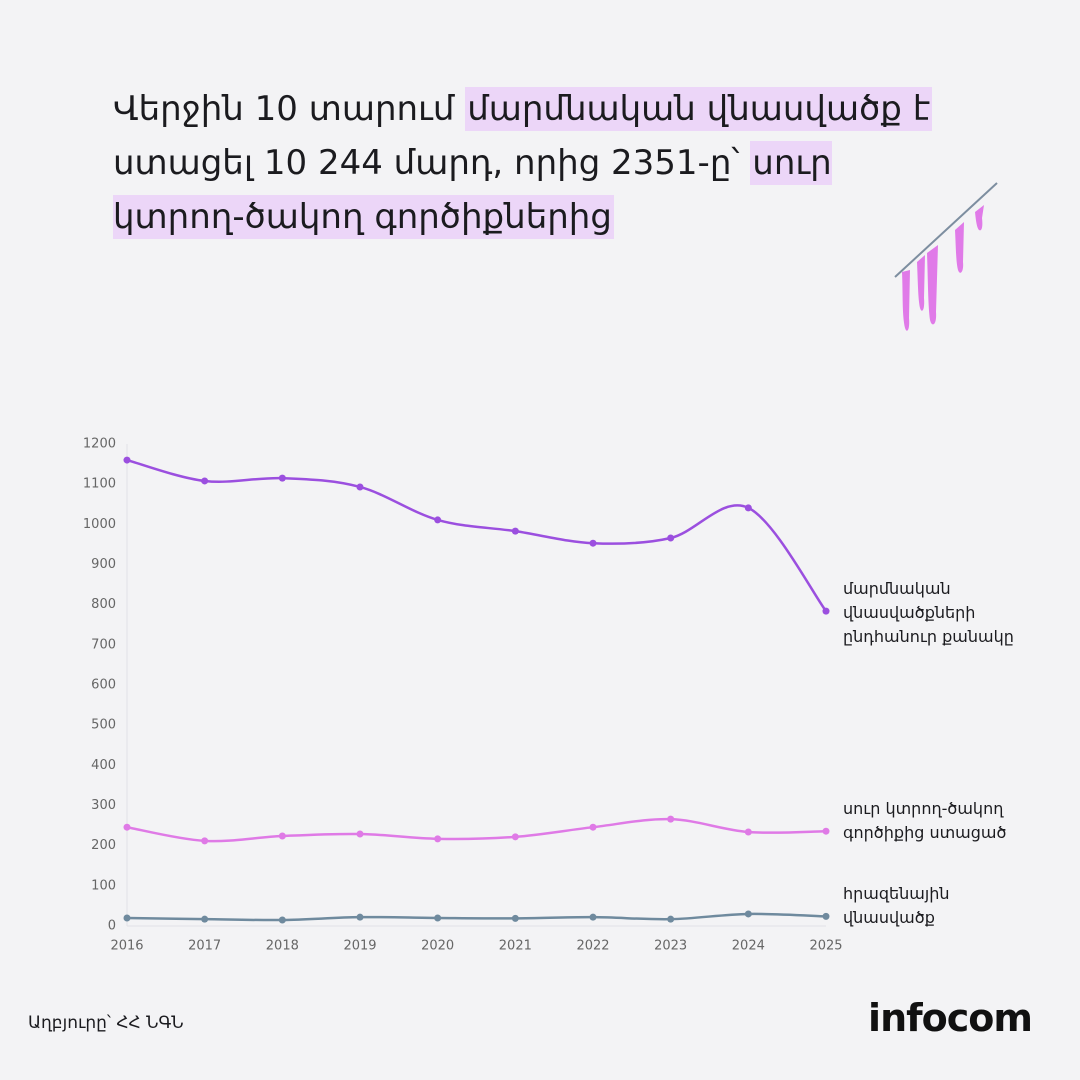 The width and height of the screenshot is (1080, 1080). Describe the element at coordinates (99, 524) in the screenshot. I see `y-tick-label: 1000` at that location.